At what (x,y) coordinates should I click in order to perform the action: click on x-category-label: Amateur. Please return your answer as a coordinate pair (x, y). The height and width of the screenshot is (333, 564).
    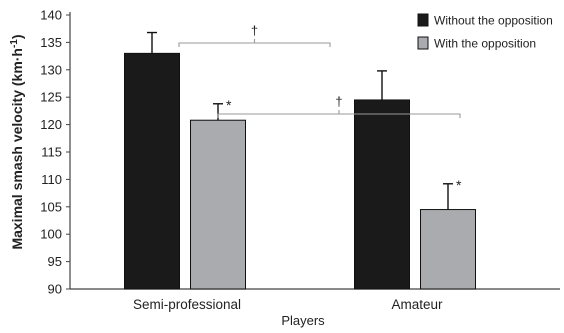
    Looking at the image, I should click on (417, 304).